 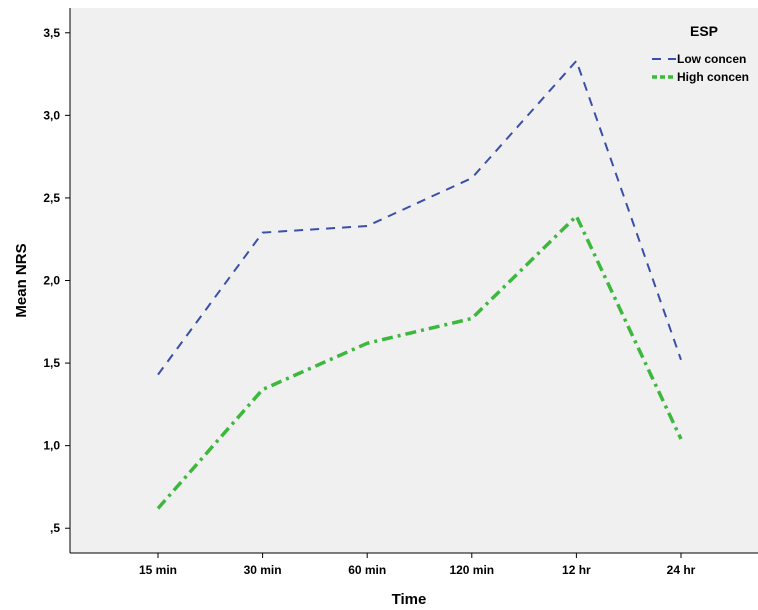 What do you see at coordinates (711, 59) in the screenshot?
I see `legend-label: Low concen` at bounding box center [711, 59].